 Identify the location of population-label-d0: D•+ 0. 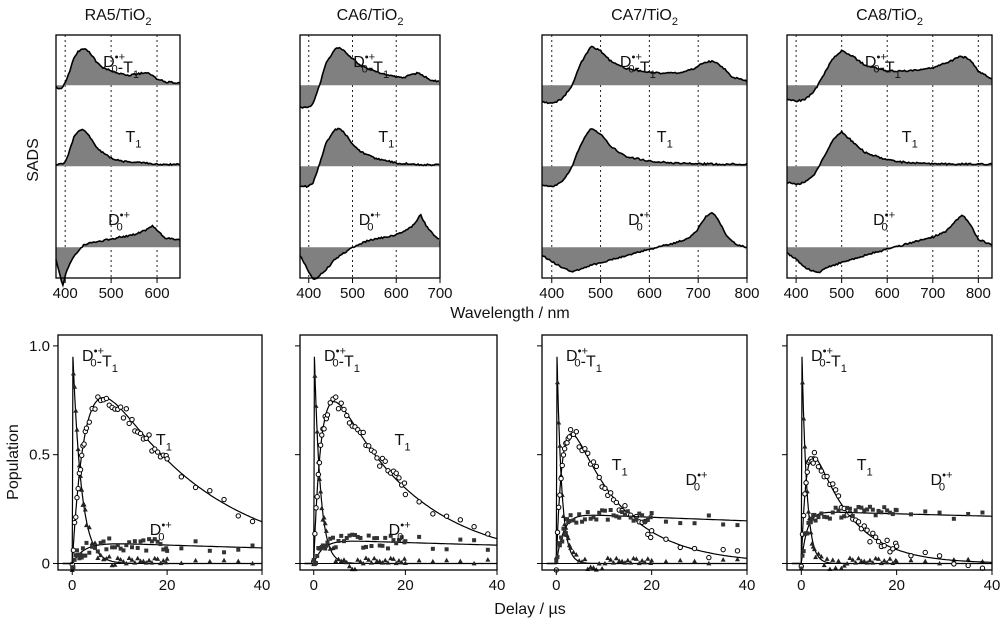
(697, 482).